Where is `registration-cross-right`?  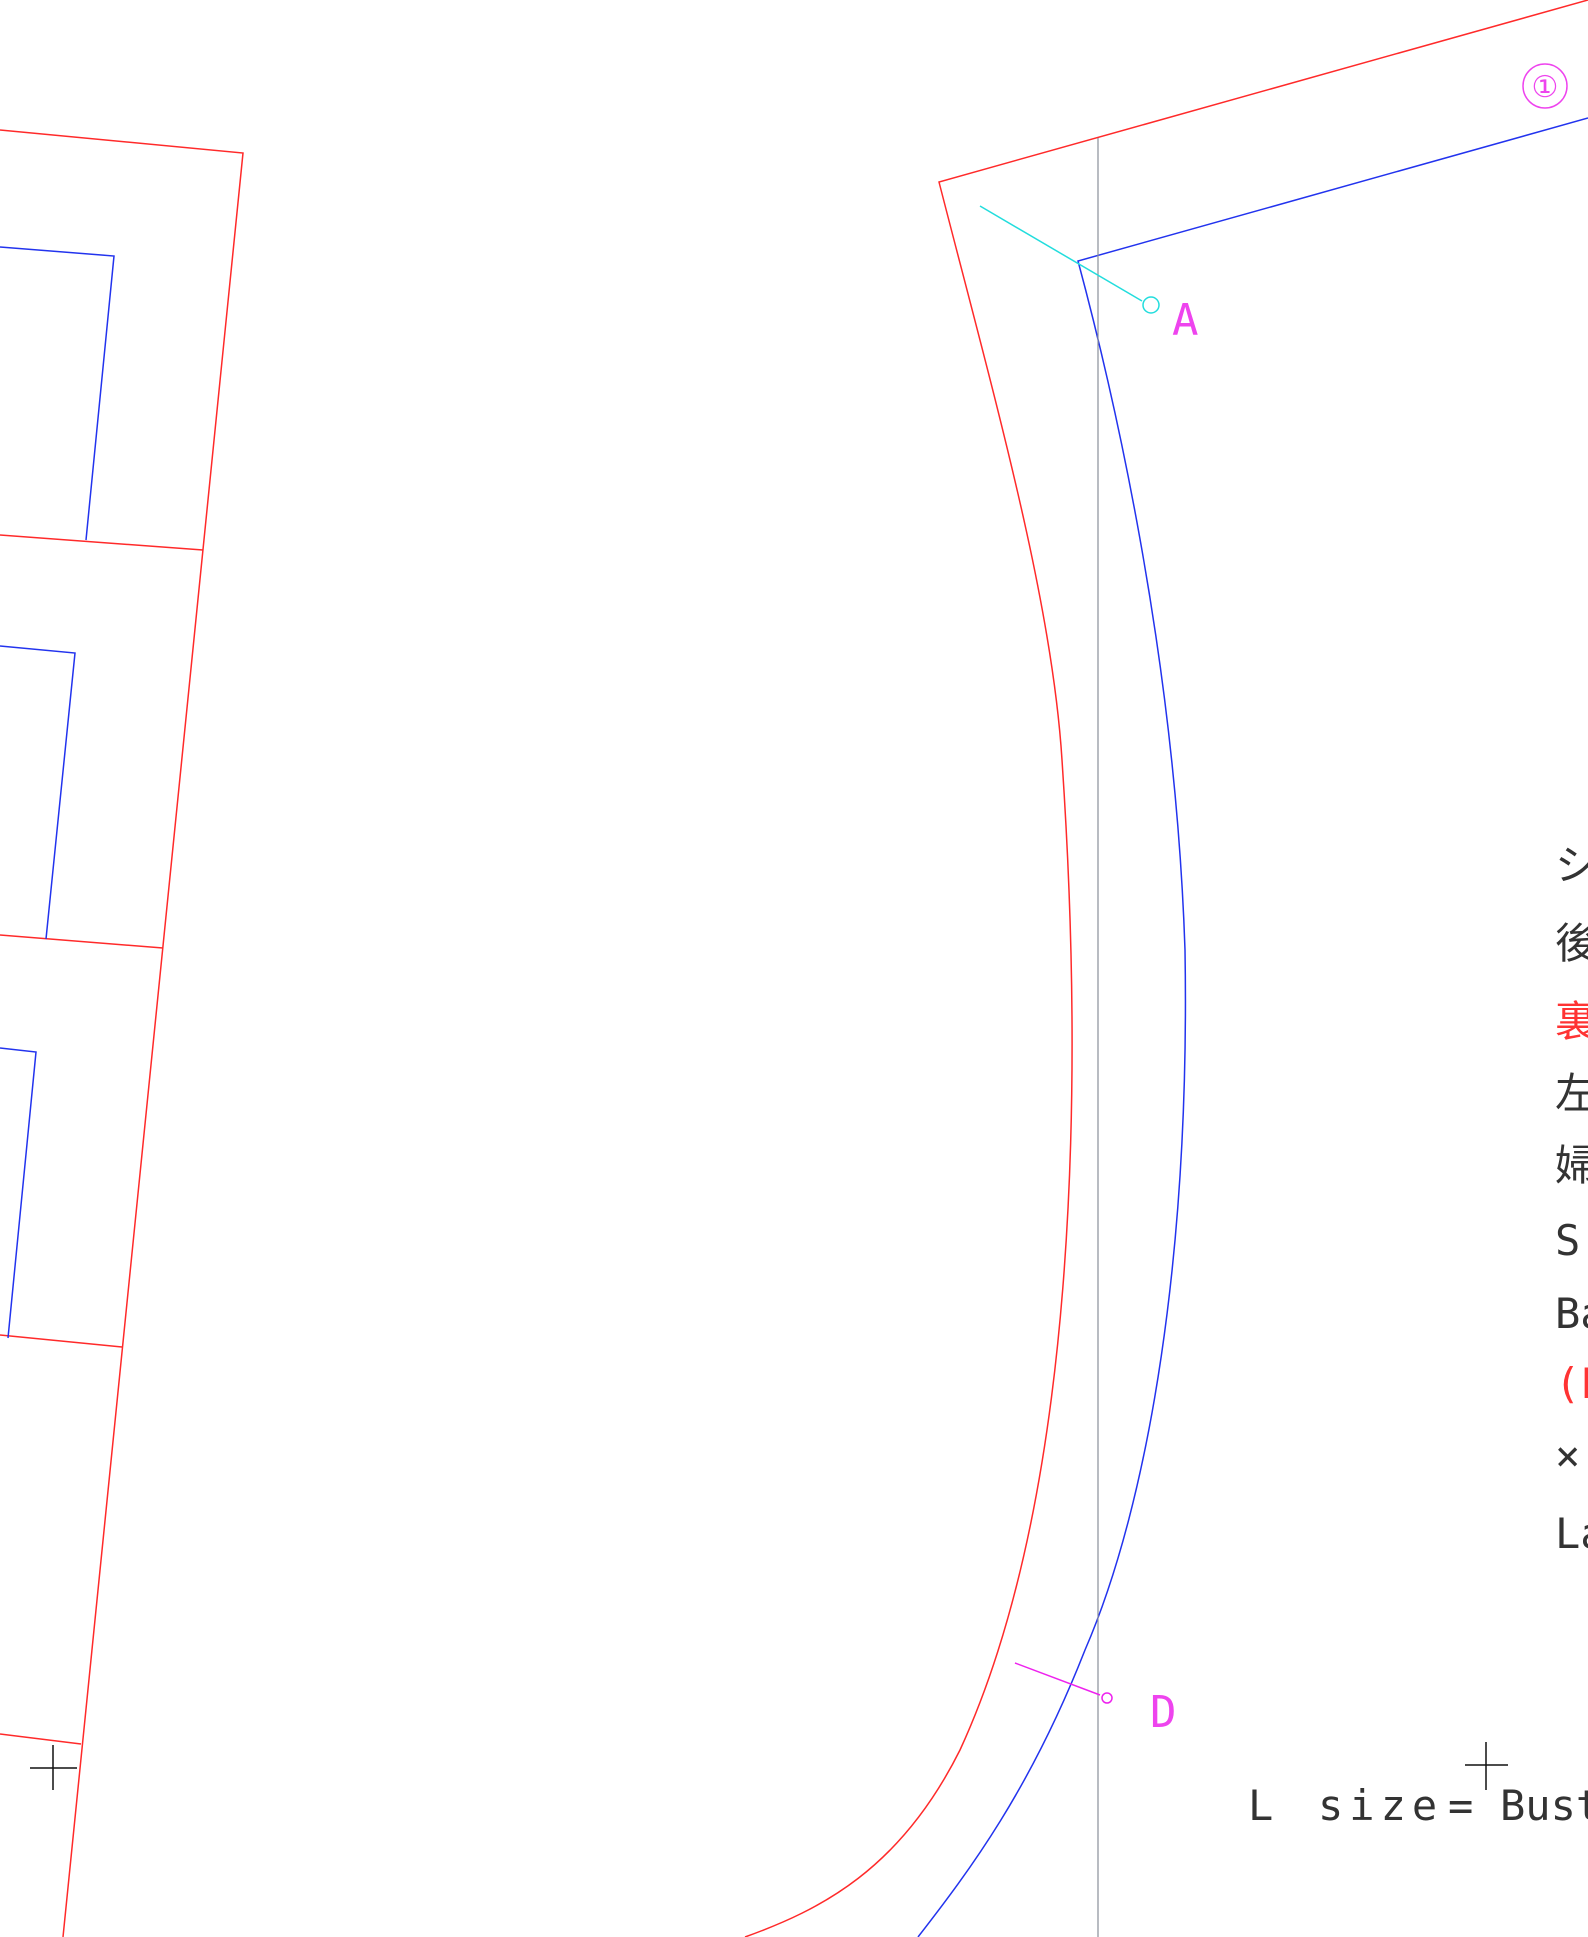 registration-cross-right is located at coordinates (1486, 1766).